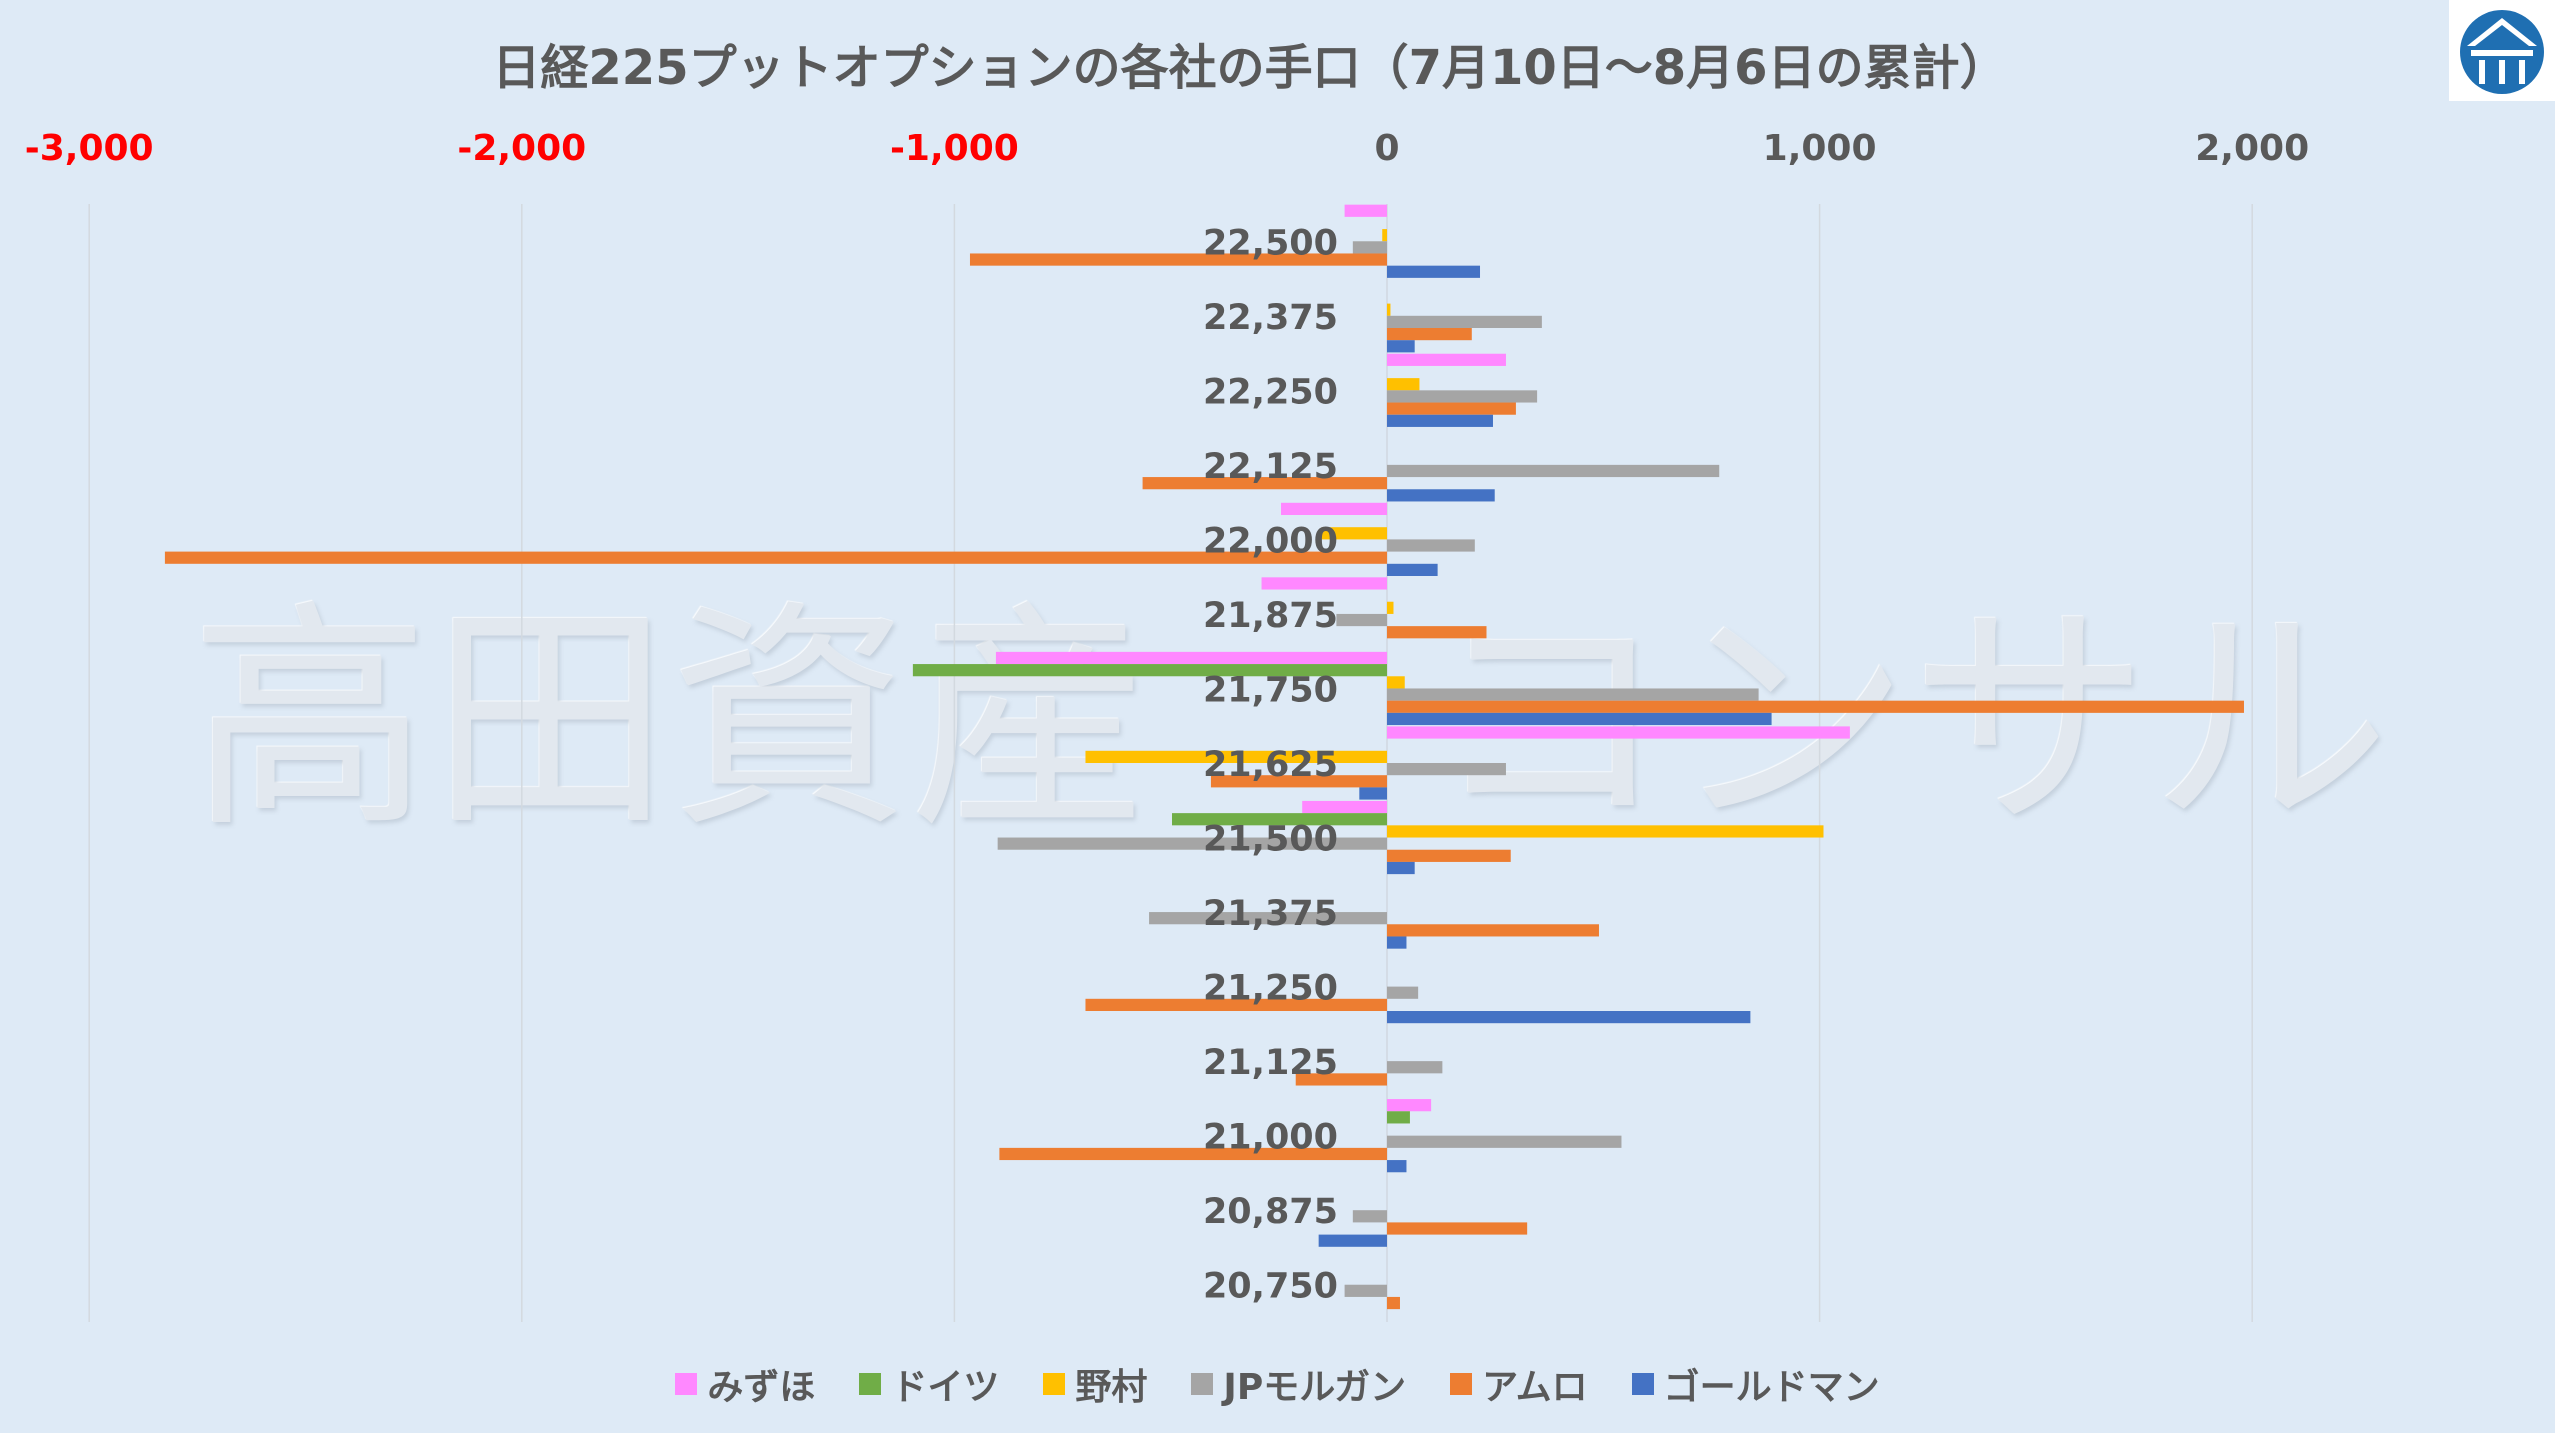 This screenshot has width=2555, height=1433. What do you see at coordinates (1270, 765) in the screenshot?
I see `category-label: 21,625` at bounding box center [1270, 765].